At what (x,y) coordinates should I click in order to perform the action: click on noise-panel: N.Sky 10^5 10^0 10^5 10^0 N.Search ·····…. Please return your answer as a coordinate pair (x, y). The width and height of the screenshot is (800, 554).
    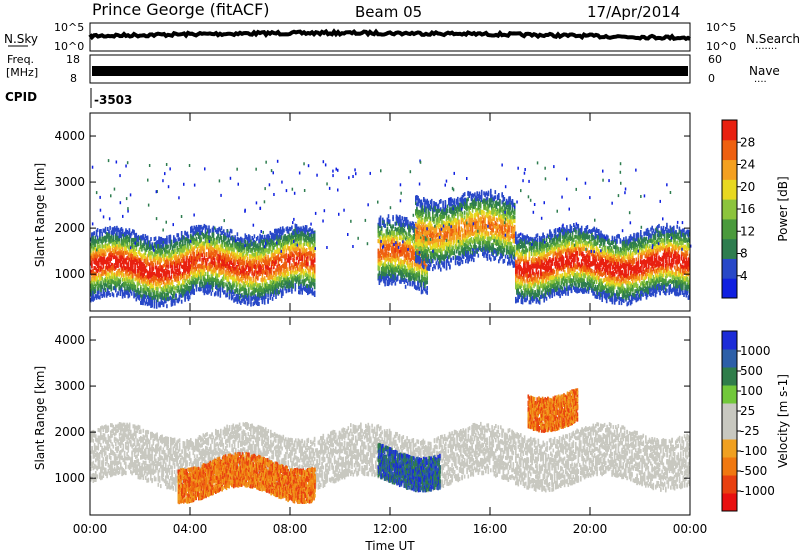
    Looking at the image, I should click on (402, 38).